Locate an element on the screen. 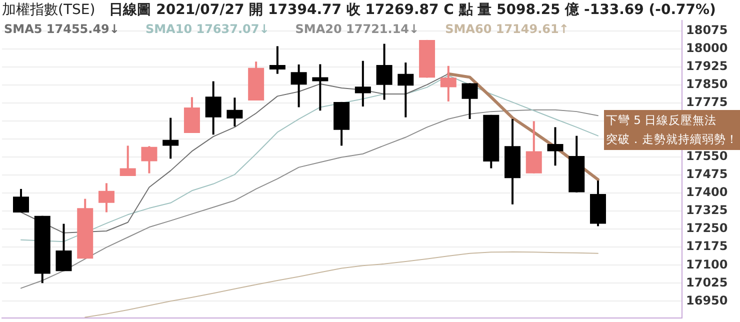  y-tick-label: 17400 is located at coordinates (707, 192).